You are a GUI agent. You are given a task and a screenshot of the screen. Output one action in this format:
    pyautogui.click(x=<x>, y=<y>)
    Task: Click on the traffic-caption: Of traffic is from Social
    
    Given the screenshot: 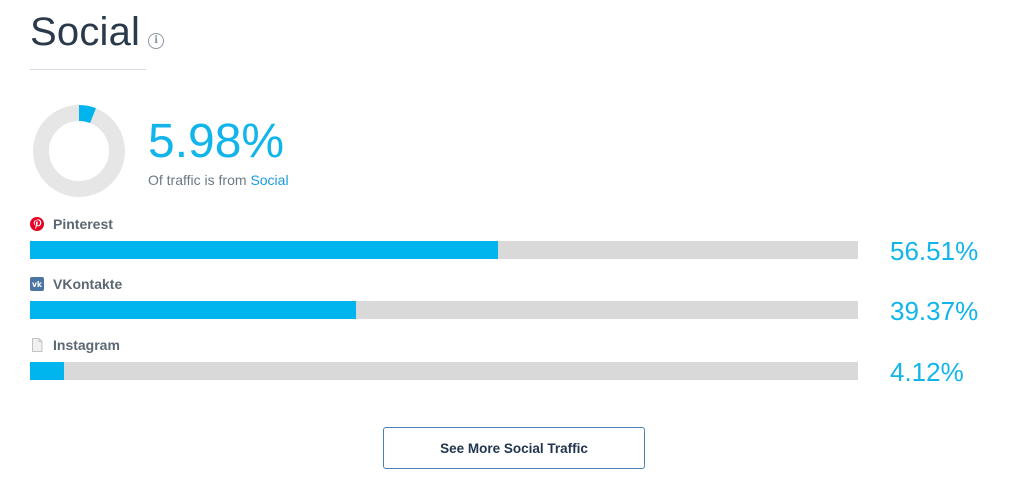 What is the action you would take?
    pyautogui.click(x=218, y=180)
    